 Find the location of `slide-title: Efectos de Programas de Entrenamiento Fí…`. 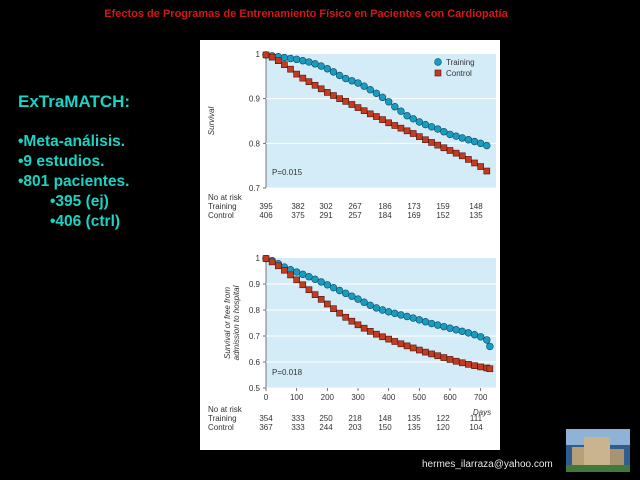

slide-title: Efectos de Programas de Entrenamiento Fí… is located at coordinates (306, 14).